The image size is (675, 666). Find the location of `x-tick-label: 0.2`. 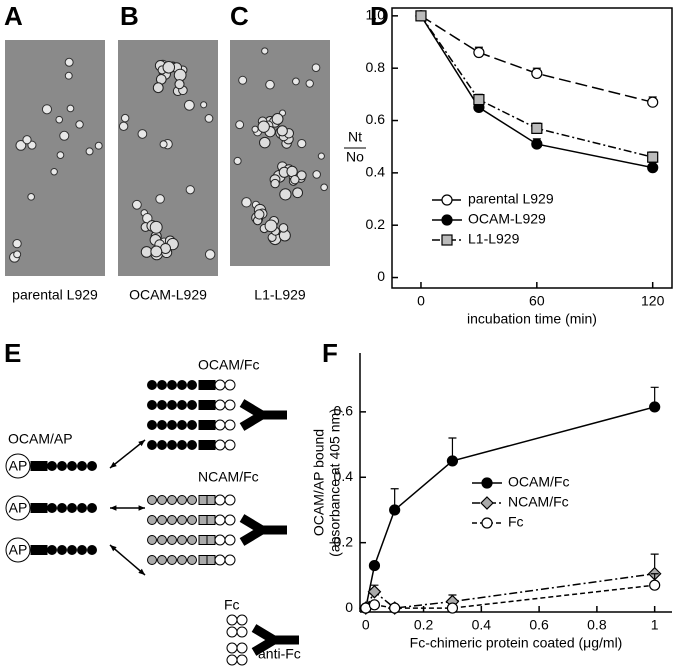

x-tick-label: 0.2 is located at coordinates (424, 625).